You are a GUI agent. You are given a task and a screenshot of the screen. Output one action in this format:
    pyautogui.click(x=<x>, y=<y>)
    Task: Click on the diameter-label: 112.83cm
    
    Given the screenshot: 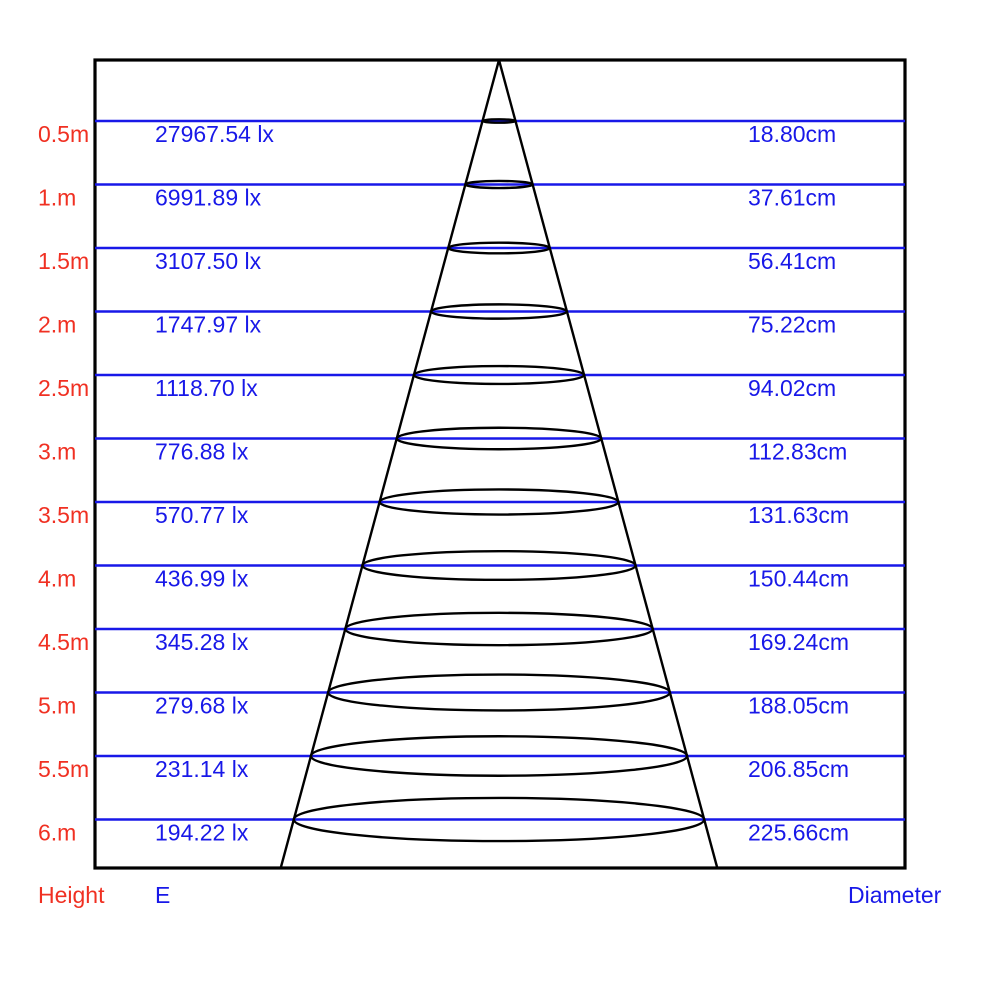 What is the action you would take?
    pyautogui.click(x=797, y=452)
    